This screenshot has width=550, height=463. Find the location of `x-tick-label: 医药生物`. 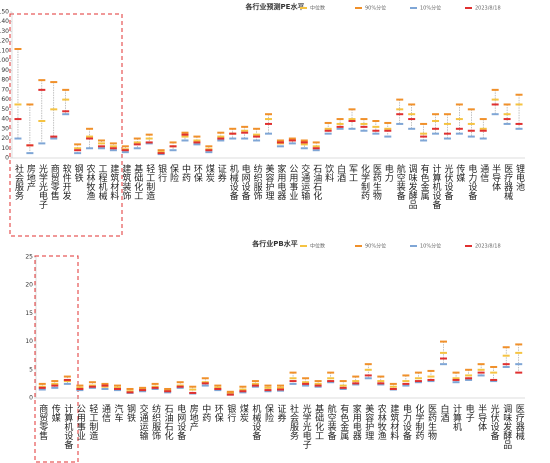

x-tick-label: 医药生物 is located at coordinates (431, 422).